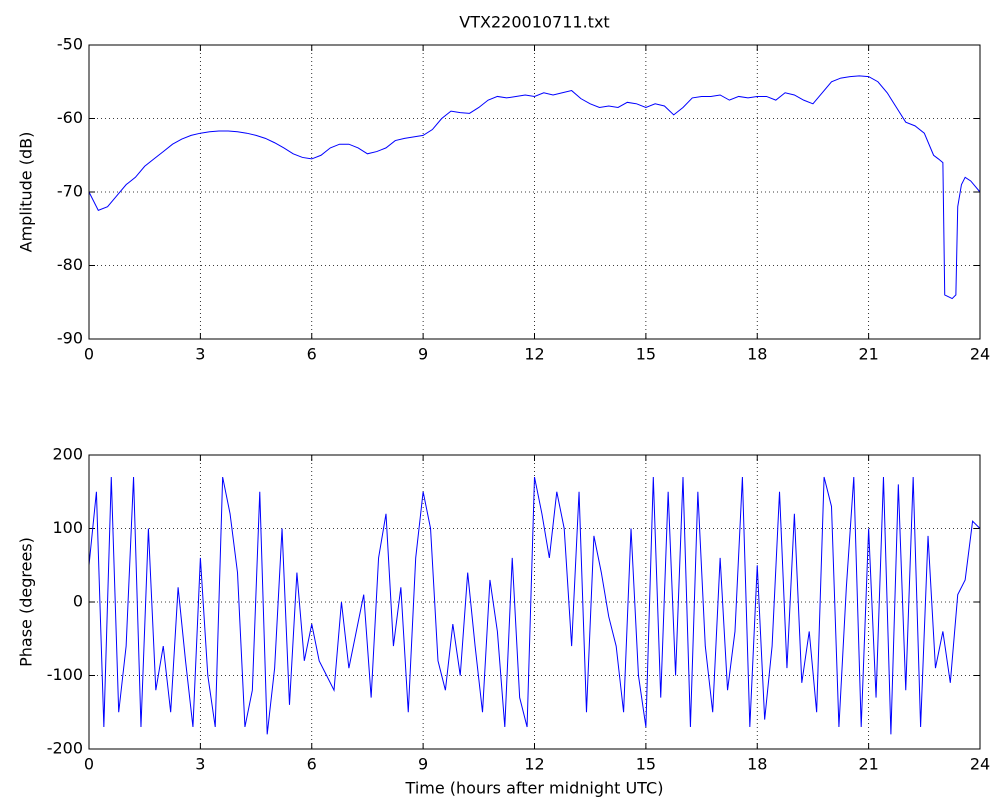 This screenshot has width=998, height=810. I want to click on y-tick-label: -100, so click(65, 674).